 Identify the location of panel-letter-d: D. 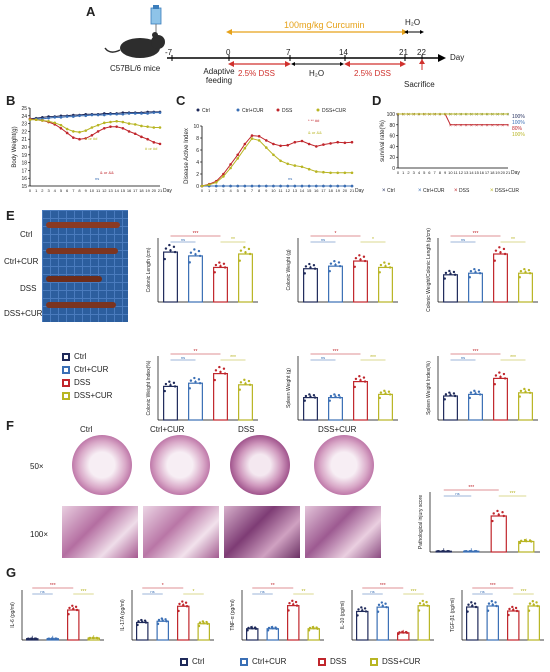
(377, 100).